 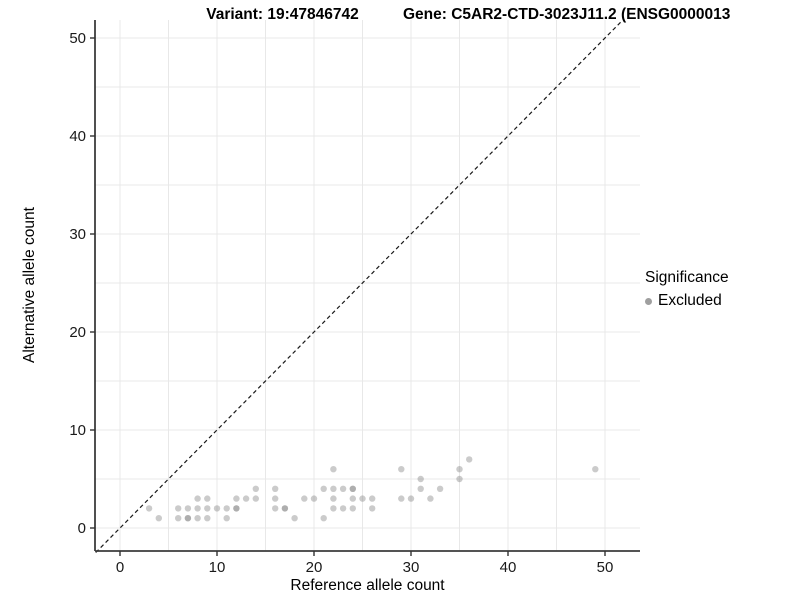 I want to click on y-tick-label: 40, so click(x=77, y=136).